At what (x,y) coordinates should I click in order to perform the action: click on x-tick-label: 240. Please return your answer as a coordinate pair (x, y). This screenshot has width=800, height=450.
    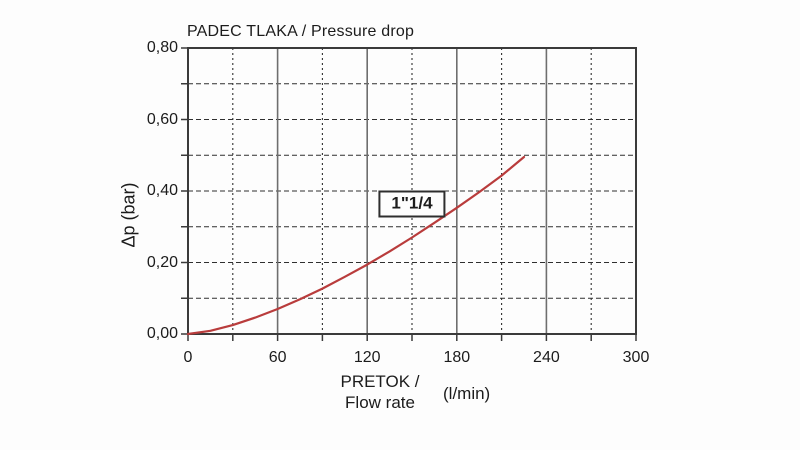
    Looking at the image, I should click on (546, 357).